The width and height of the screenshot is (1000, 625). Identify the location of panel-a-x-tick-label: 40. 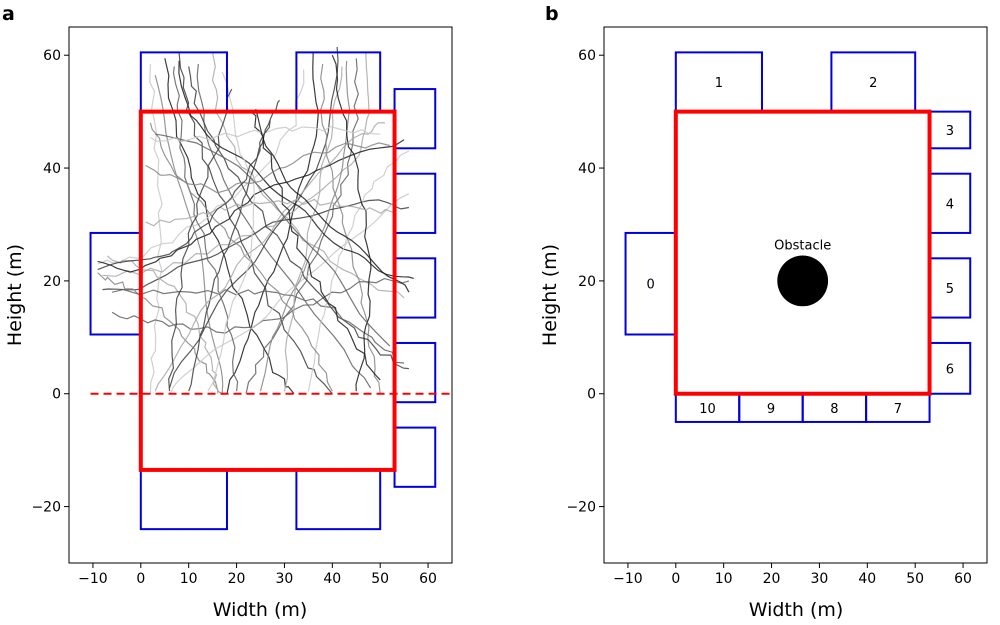
(332, 579).